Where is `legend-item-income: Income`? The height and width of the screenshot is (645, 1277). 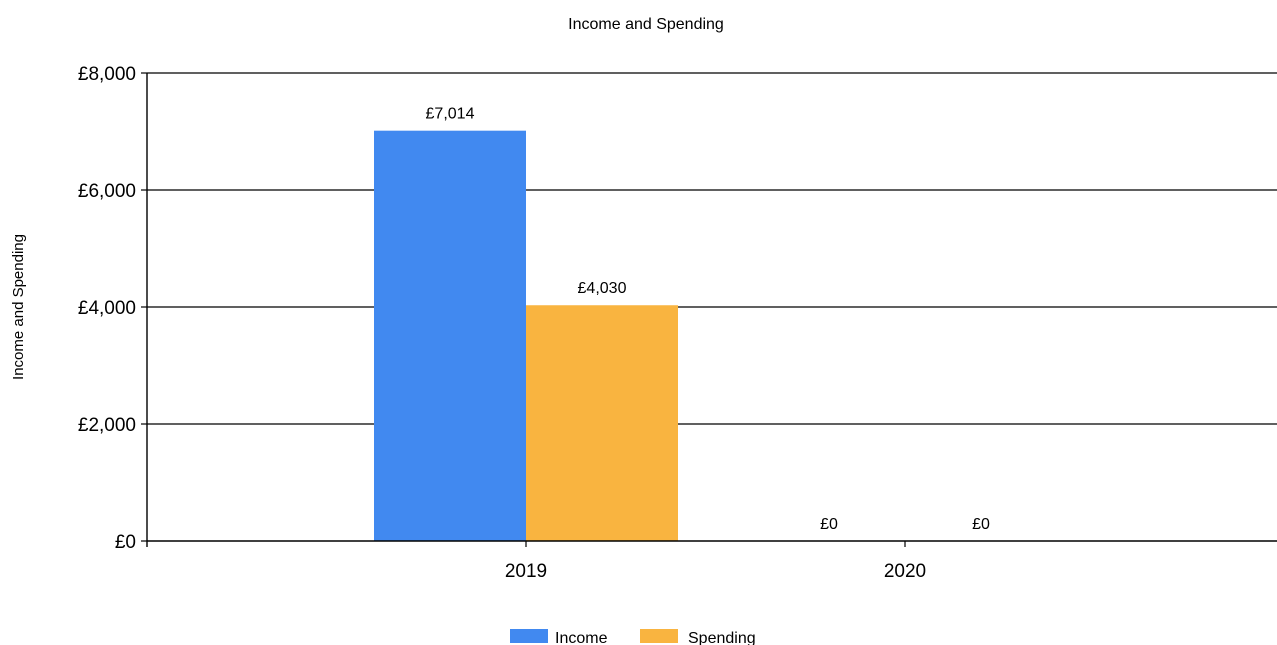 legend-item-income: Income is located at coordinates (559, 637).